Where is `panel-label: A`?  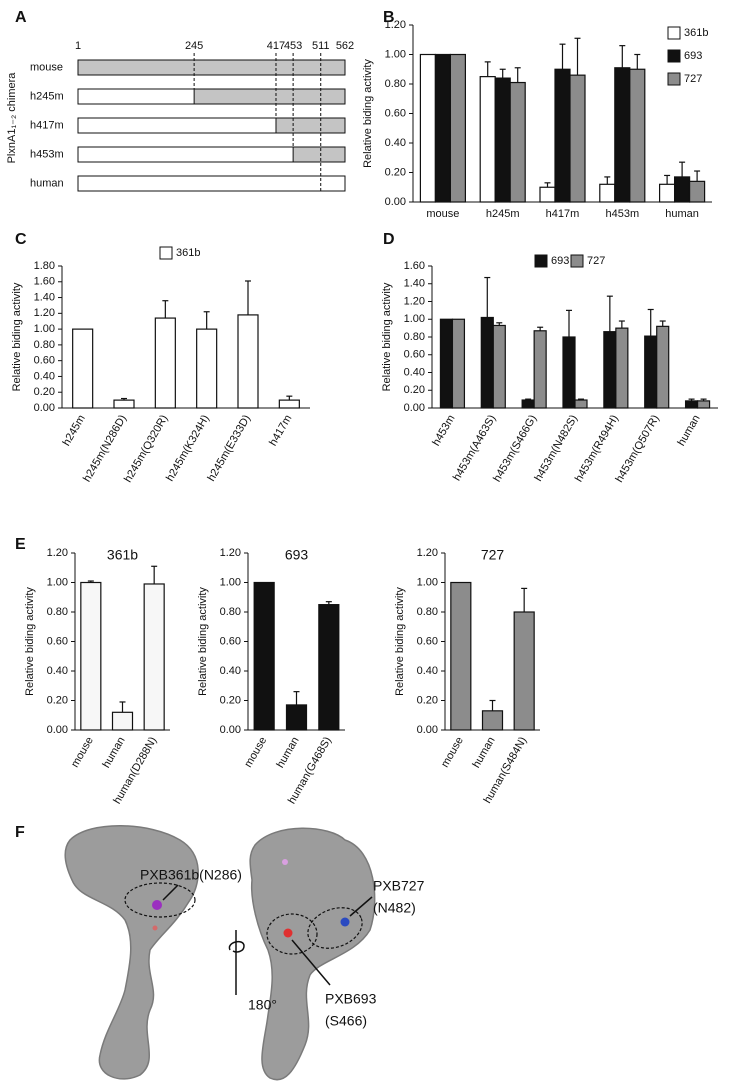 panel-label: A is located at coordinates (21, 17).